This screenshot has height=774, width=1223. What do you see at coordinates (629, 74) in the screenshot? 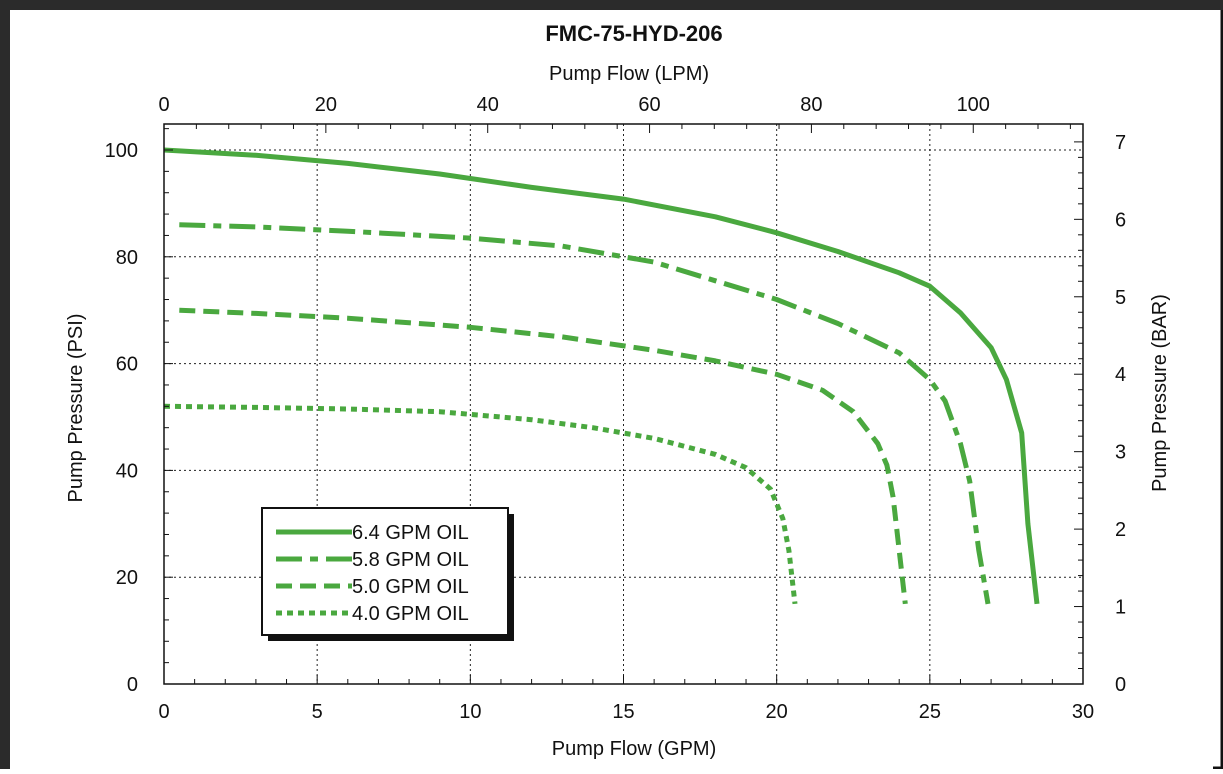
I see `x2-axis-title: Pump Flow (LPM)` at bounding box center [629, 74].